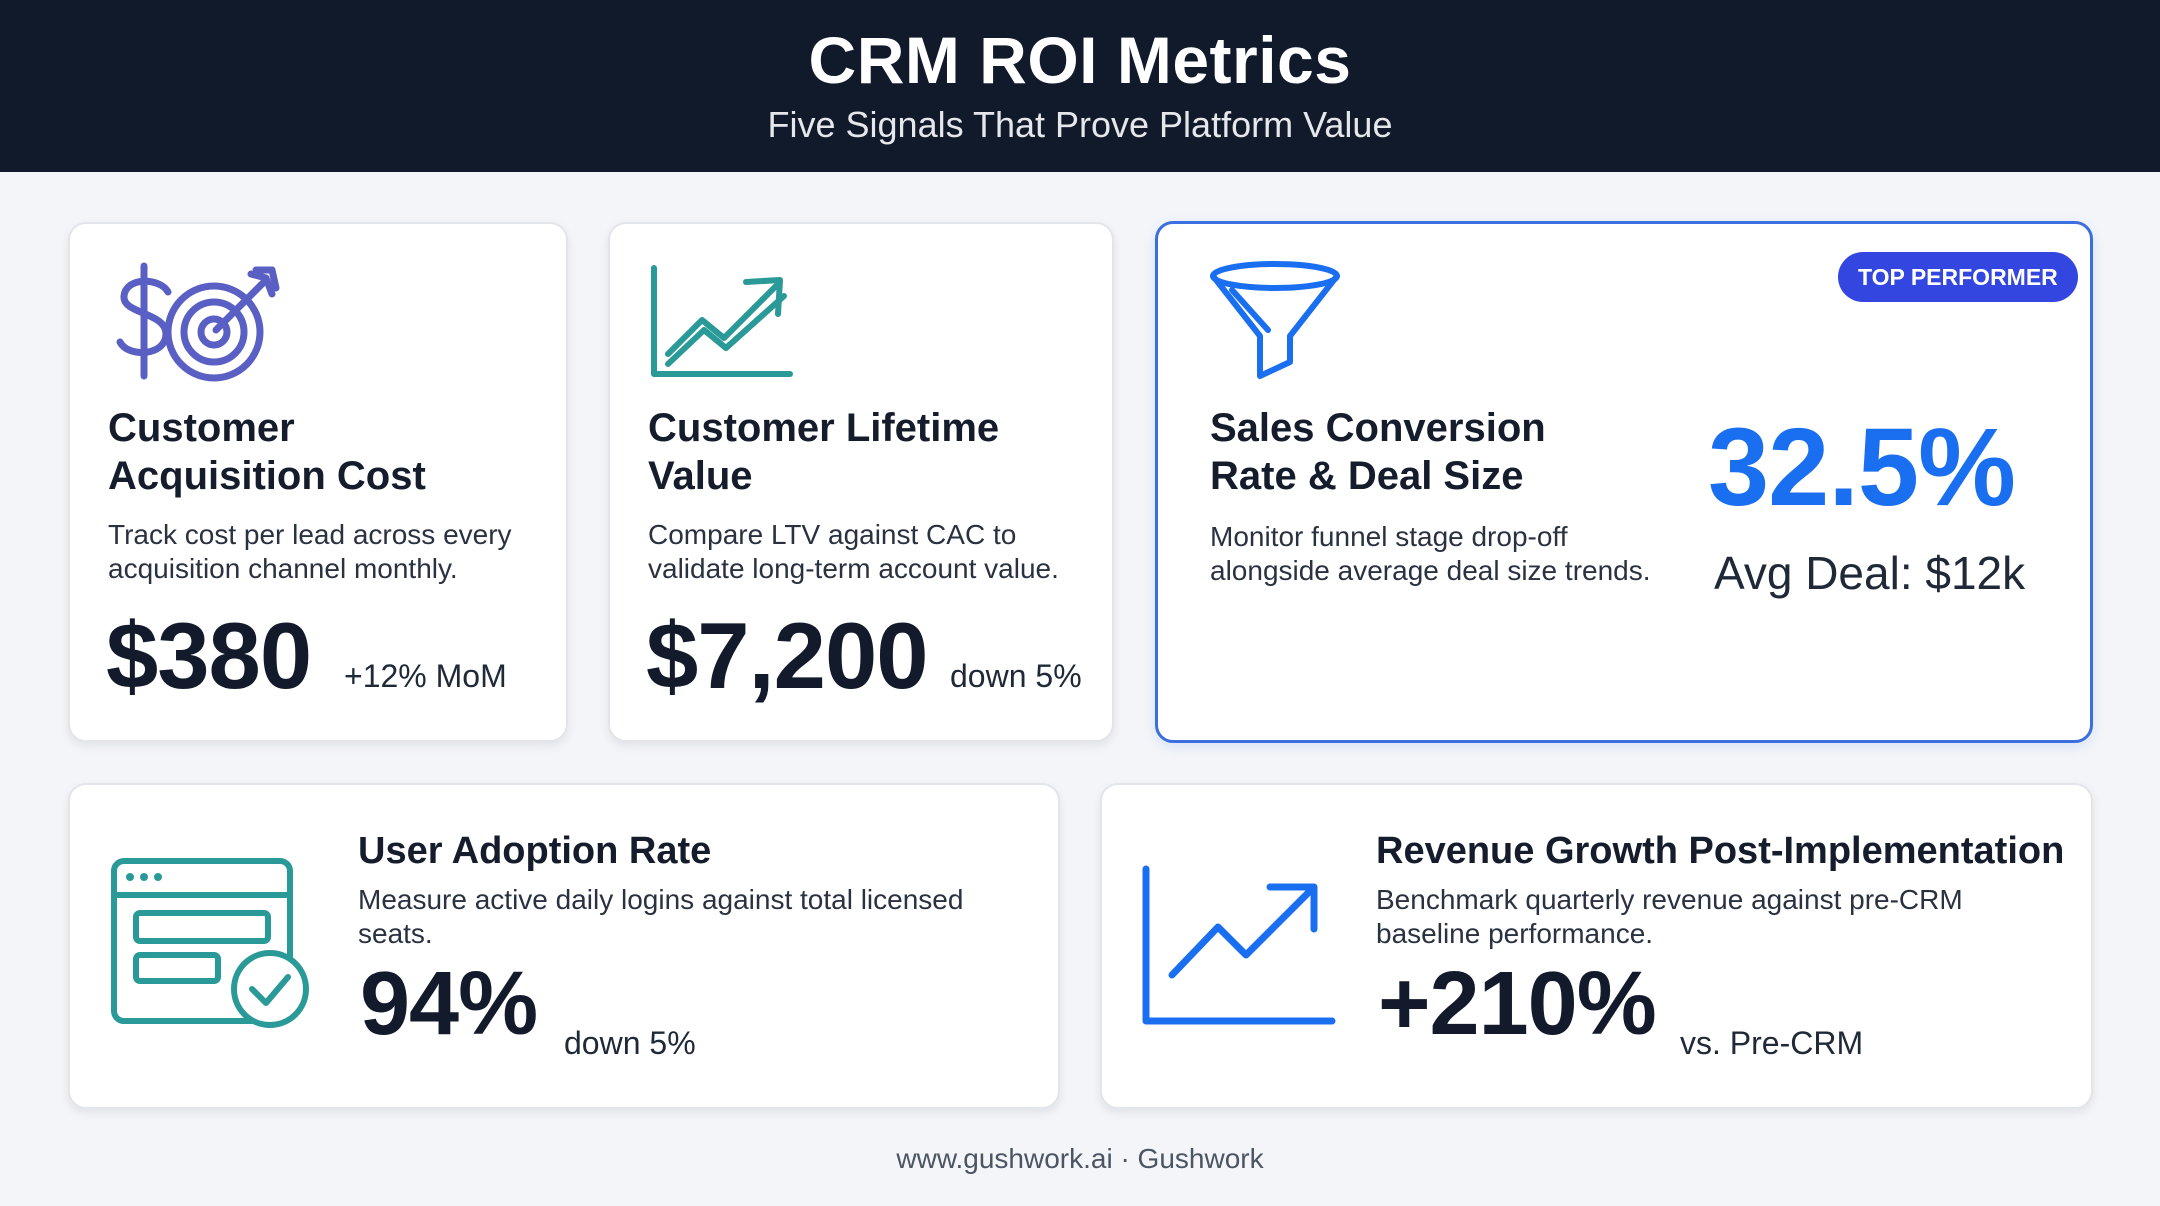 The width and height of the screenshot is (2160, 1206). Describe the element at coordinates (787, 655) in the screenshot. I see `metric-value: $7,200` at that location.